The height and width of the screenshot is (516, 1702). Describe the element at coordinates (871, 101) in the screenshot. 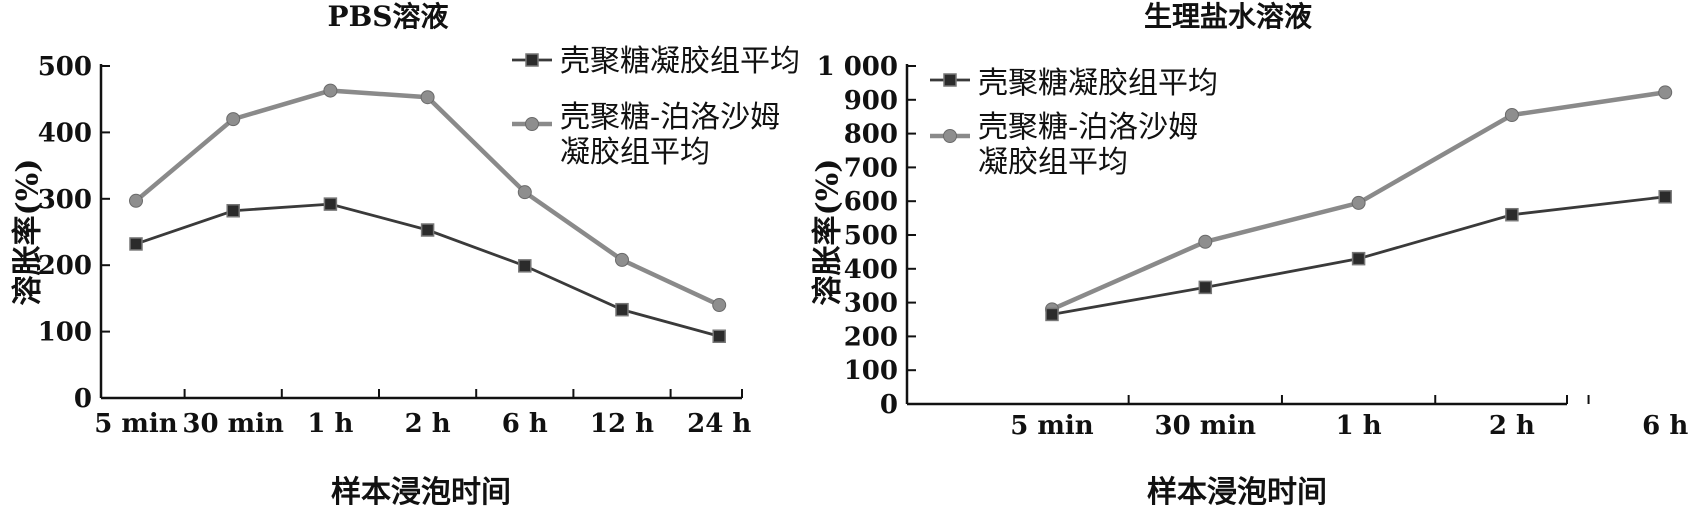

I see `y-tick-label: 900` at that location.